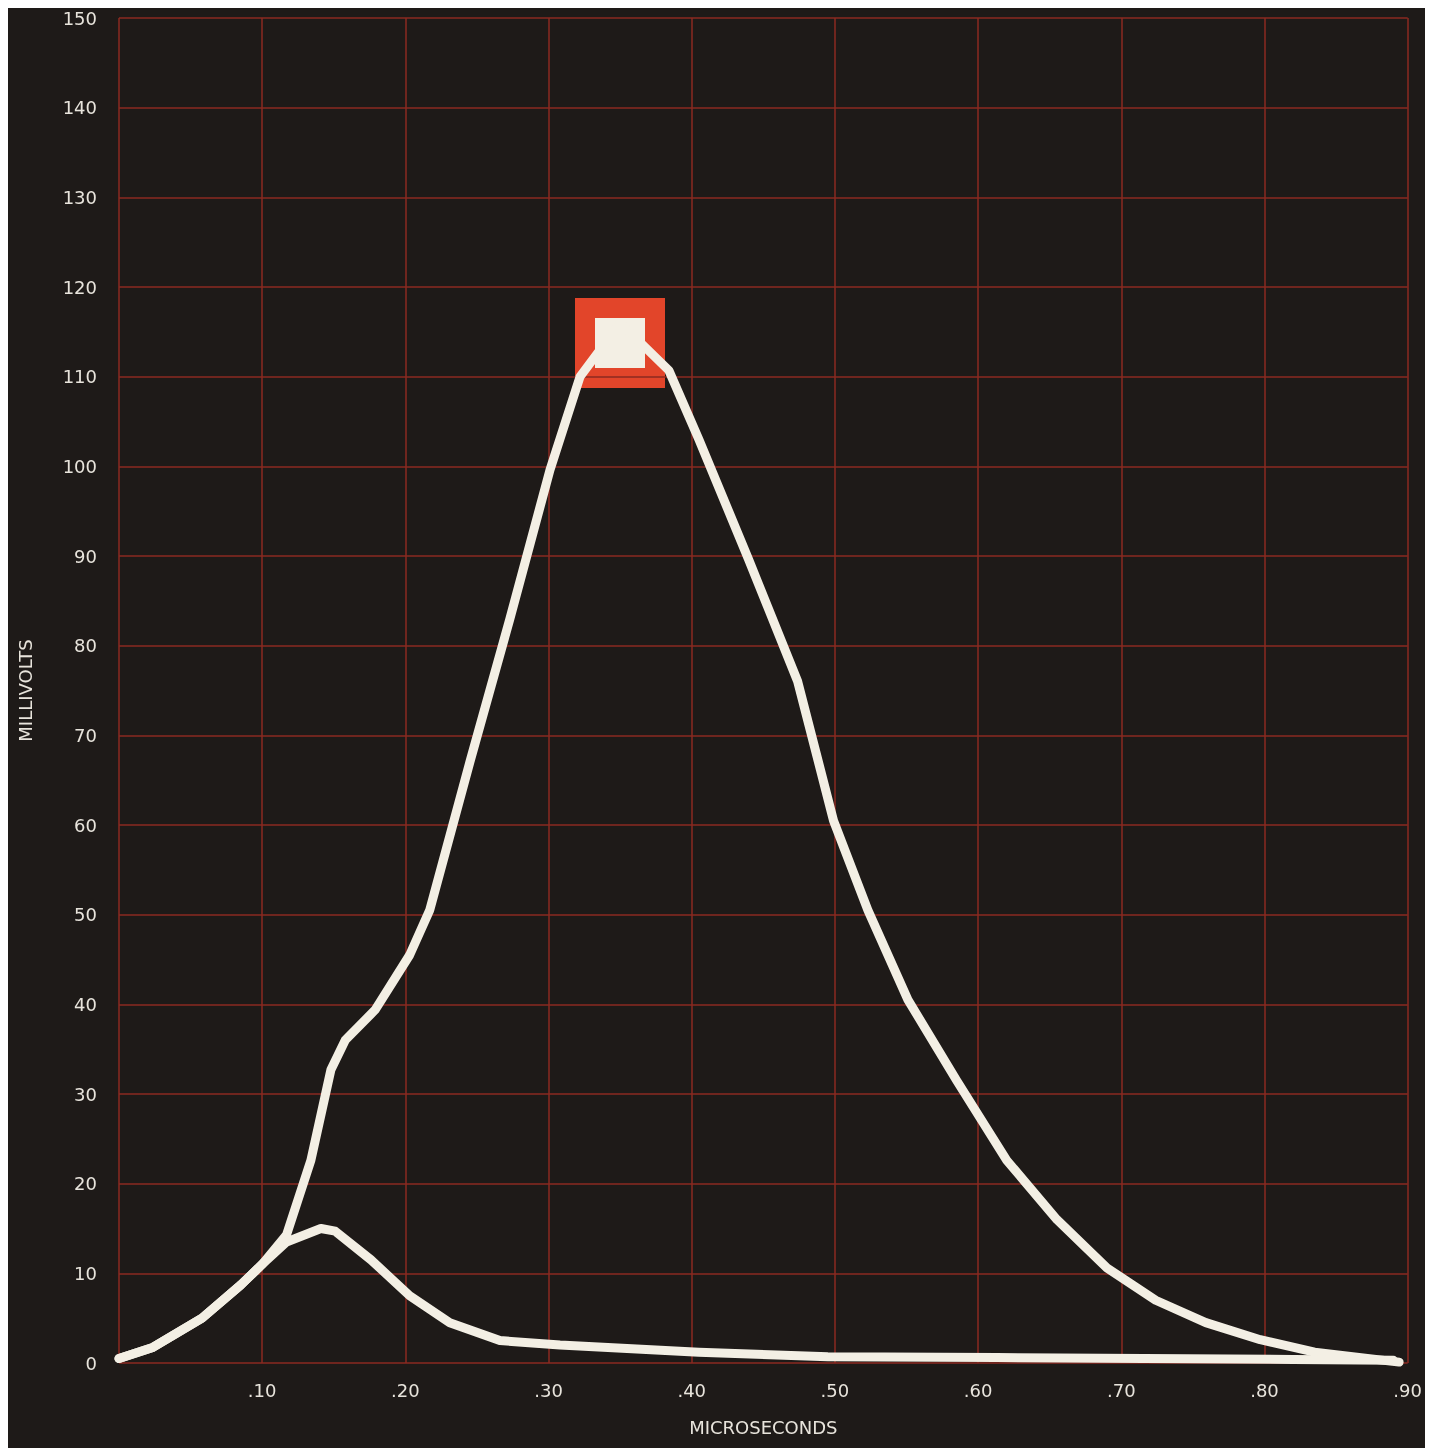 The width and height of the screenshot is (1433, 1456). What do you see at coordinates (79, 466) in the screenshot?
I see `y-tick-label: 100` at bounding box center [79, 466].